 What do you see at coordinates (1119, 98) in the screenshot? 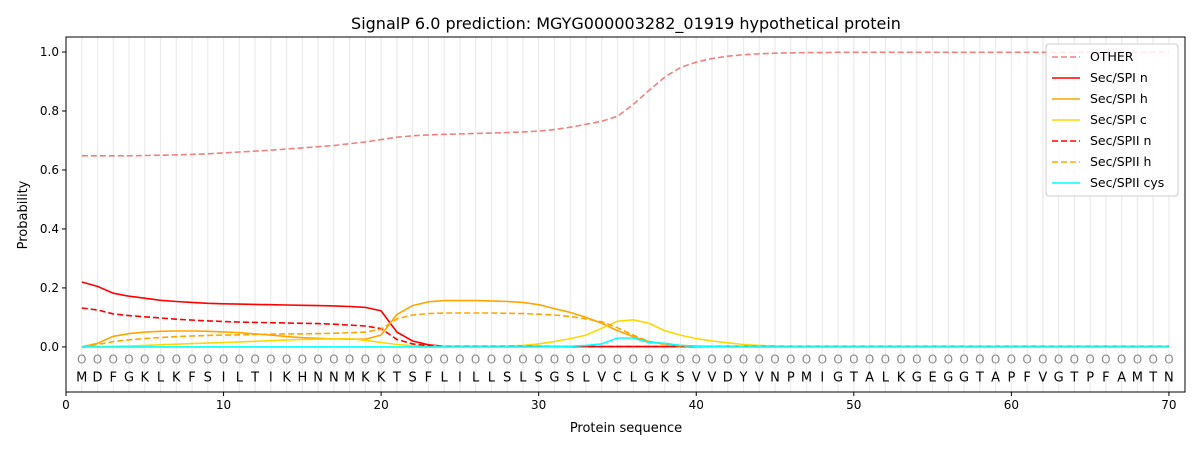
I see `legend-label: Sec/SPI h` at bounding box center [1119, 98].